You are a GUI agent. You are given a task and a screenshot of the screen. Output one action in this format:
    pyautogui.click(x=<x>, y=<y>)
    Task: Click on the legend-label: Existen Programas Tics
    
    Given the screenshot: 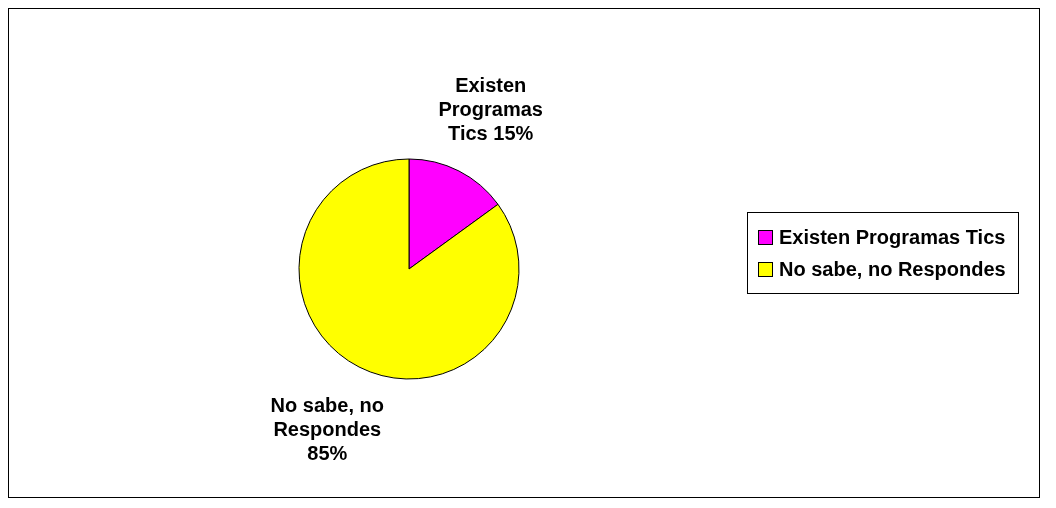 What is the action you would take?
    pyautogui.click(x=892, y=237)
    